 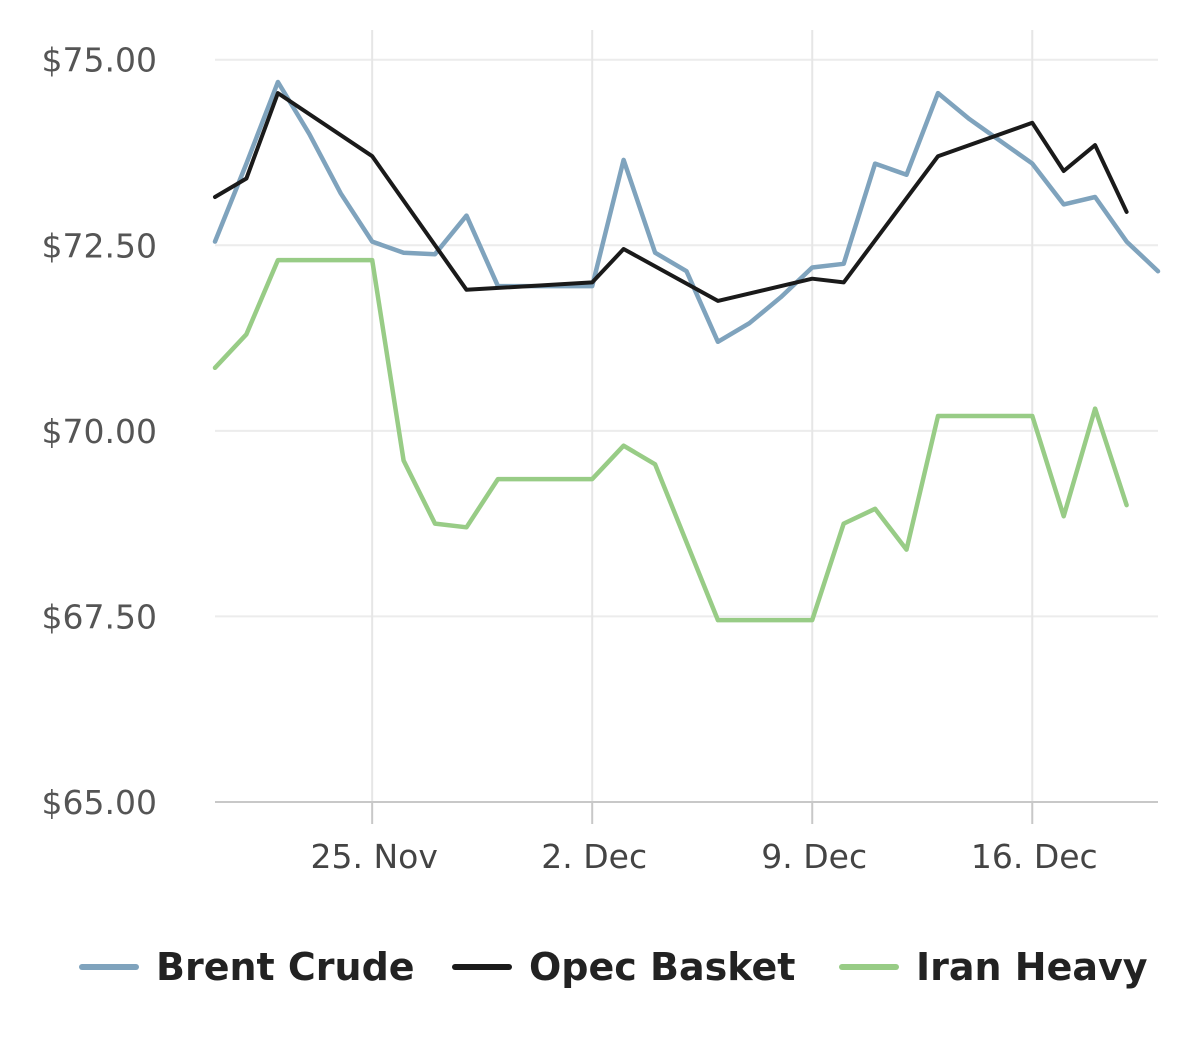 What do you see at coordinates (99, 60) in the screenshot?
I see `y-tick-label: $75.00` at bounding box center [99, 60].